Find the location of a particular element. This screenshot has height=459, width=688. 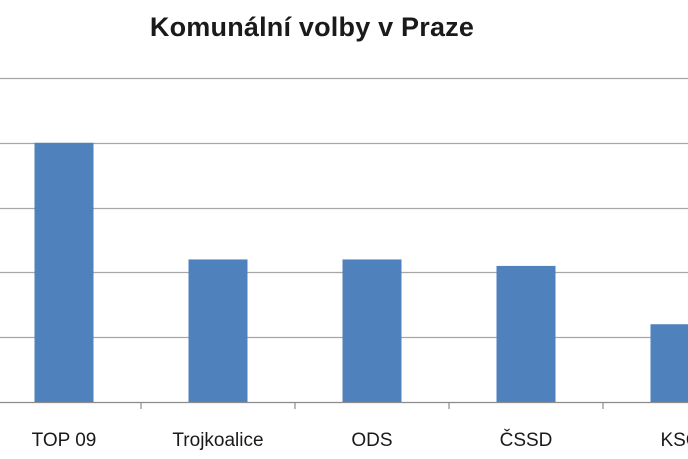

category-label-4: KSČ is located at coordinates (674, 440).